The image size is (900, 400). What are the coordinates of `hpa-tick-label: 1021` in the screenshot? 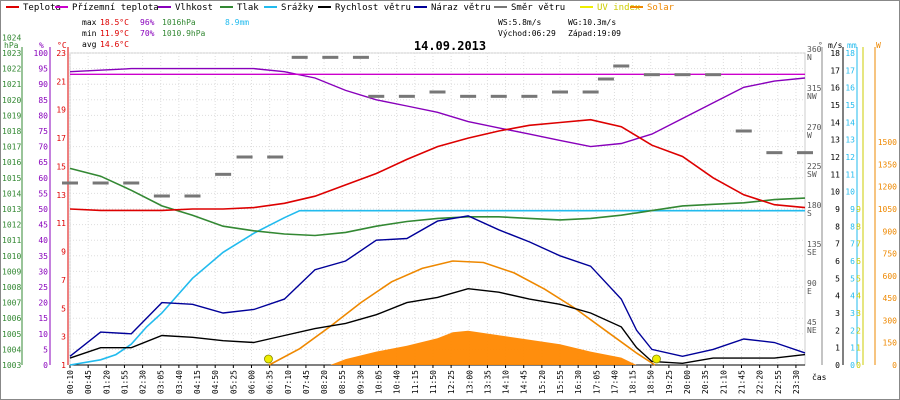 It's located at (11, 84).